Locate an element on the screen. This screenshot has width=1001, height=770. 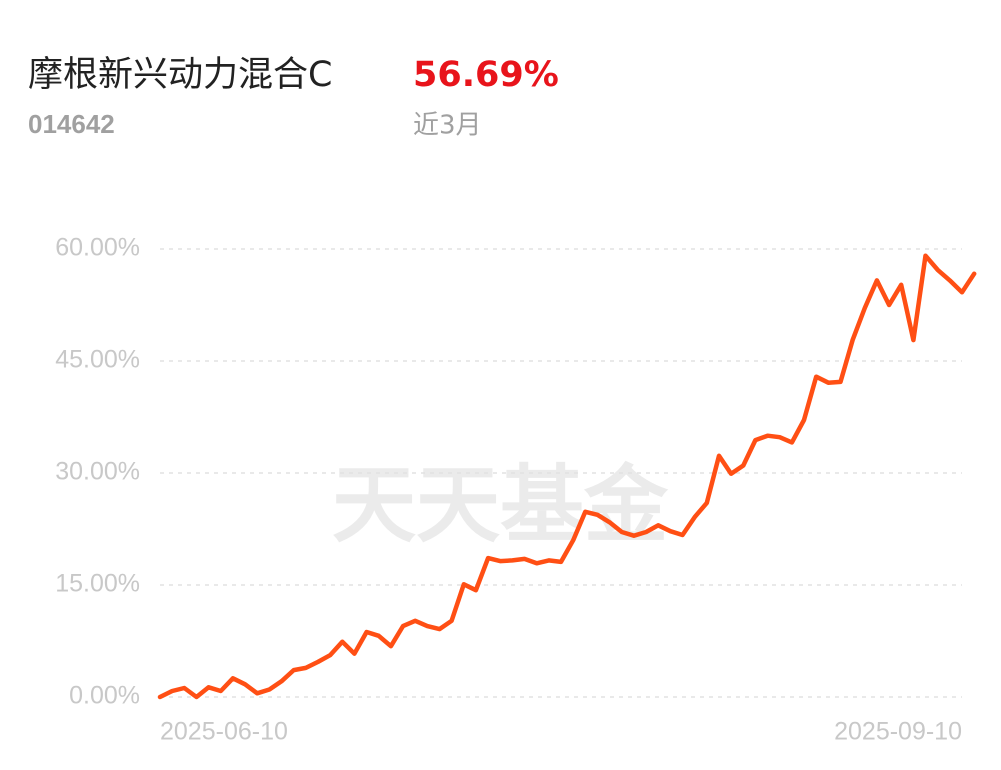
watermark: 天天基金 is located at coordinates (500, 504).